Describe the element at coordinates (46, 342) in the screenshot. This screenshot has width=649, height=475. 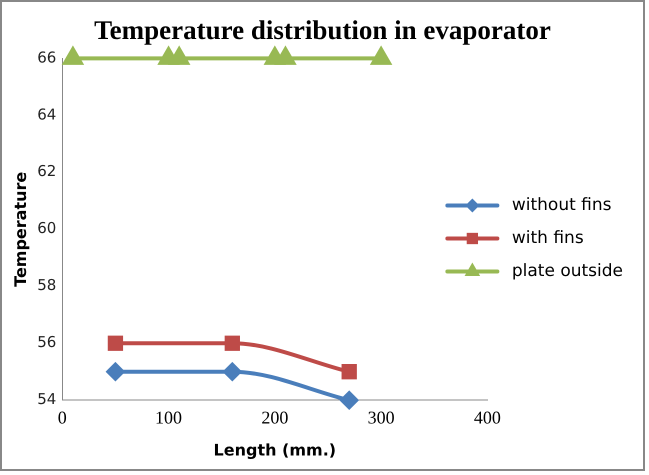
I see `y-tick-label: 56` at that location.